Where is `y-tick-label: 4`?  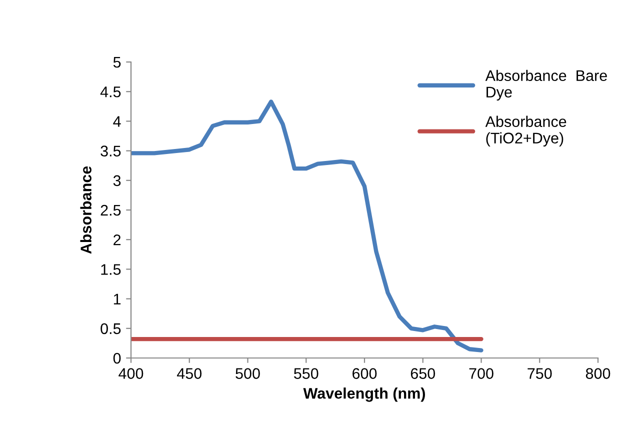
y-tick-label: 4 is located at coordinates (117, 121).